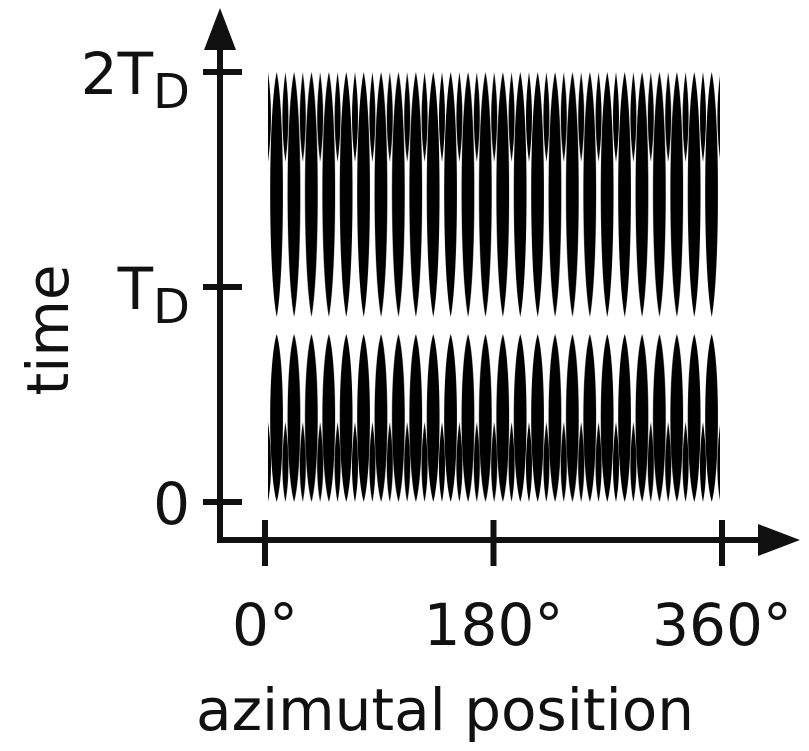 The width and height of the screenshot is (809, 751). I want to click on x-tick-label: 0°, so click(265, 625).